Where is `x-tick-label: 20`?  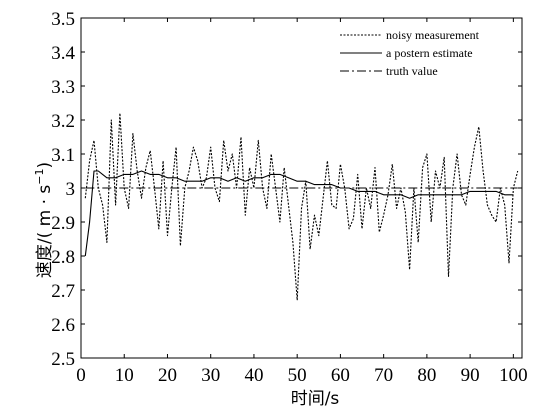
x-tick-label: 20 is located at coordinates (167, 375).